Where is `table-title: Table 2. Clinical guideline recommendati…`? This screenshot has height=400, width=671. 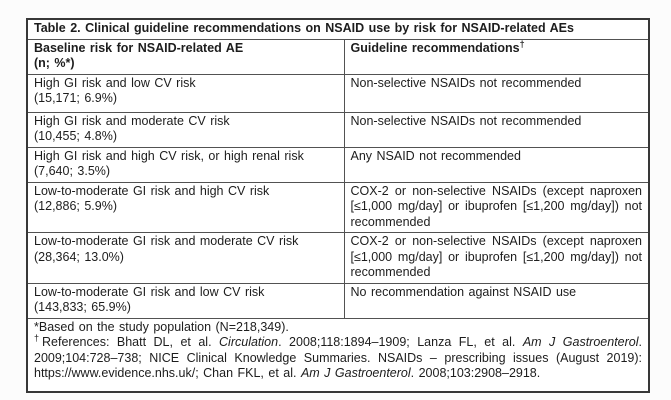
table-title: Table 2. Clinical guideline recommendati… is located at coordinates (338, 29).